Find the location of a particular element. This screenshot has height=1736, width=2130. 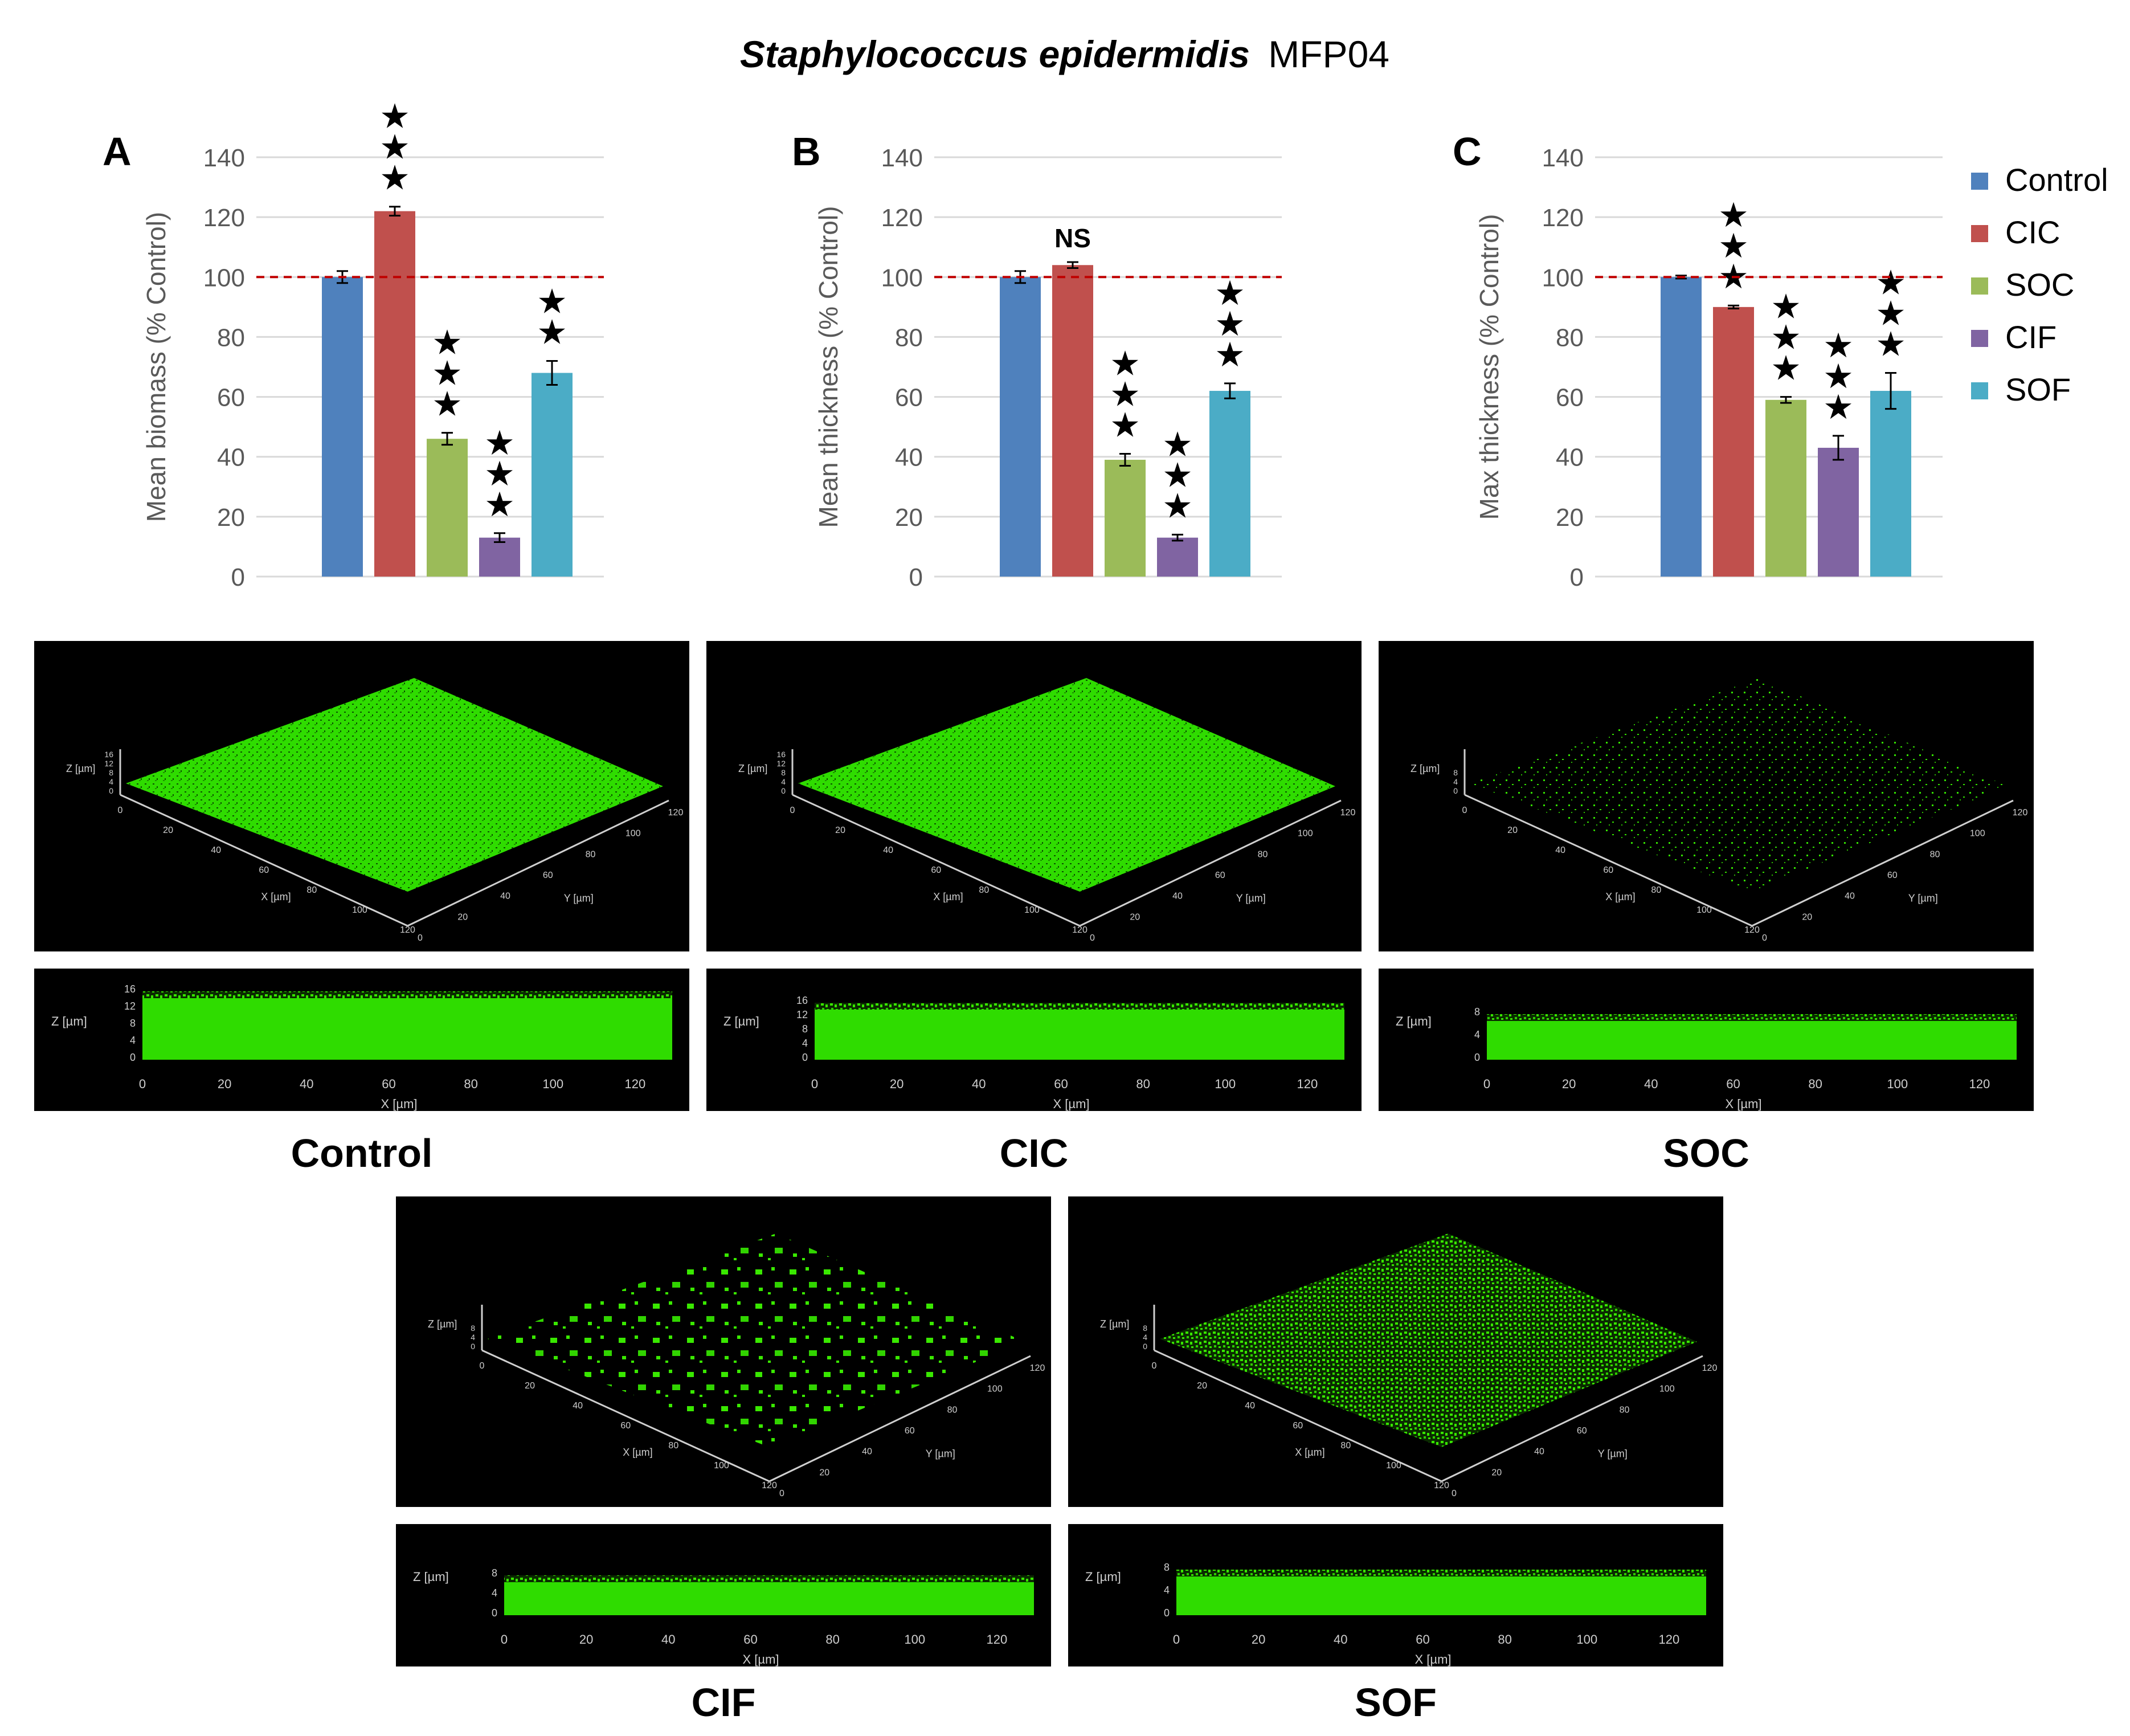

x-tick-label: 40 is located at coordinates (1560, 850).